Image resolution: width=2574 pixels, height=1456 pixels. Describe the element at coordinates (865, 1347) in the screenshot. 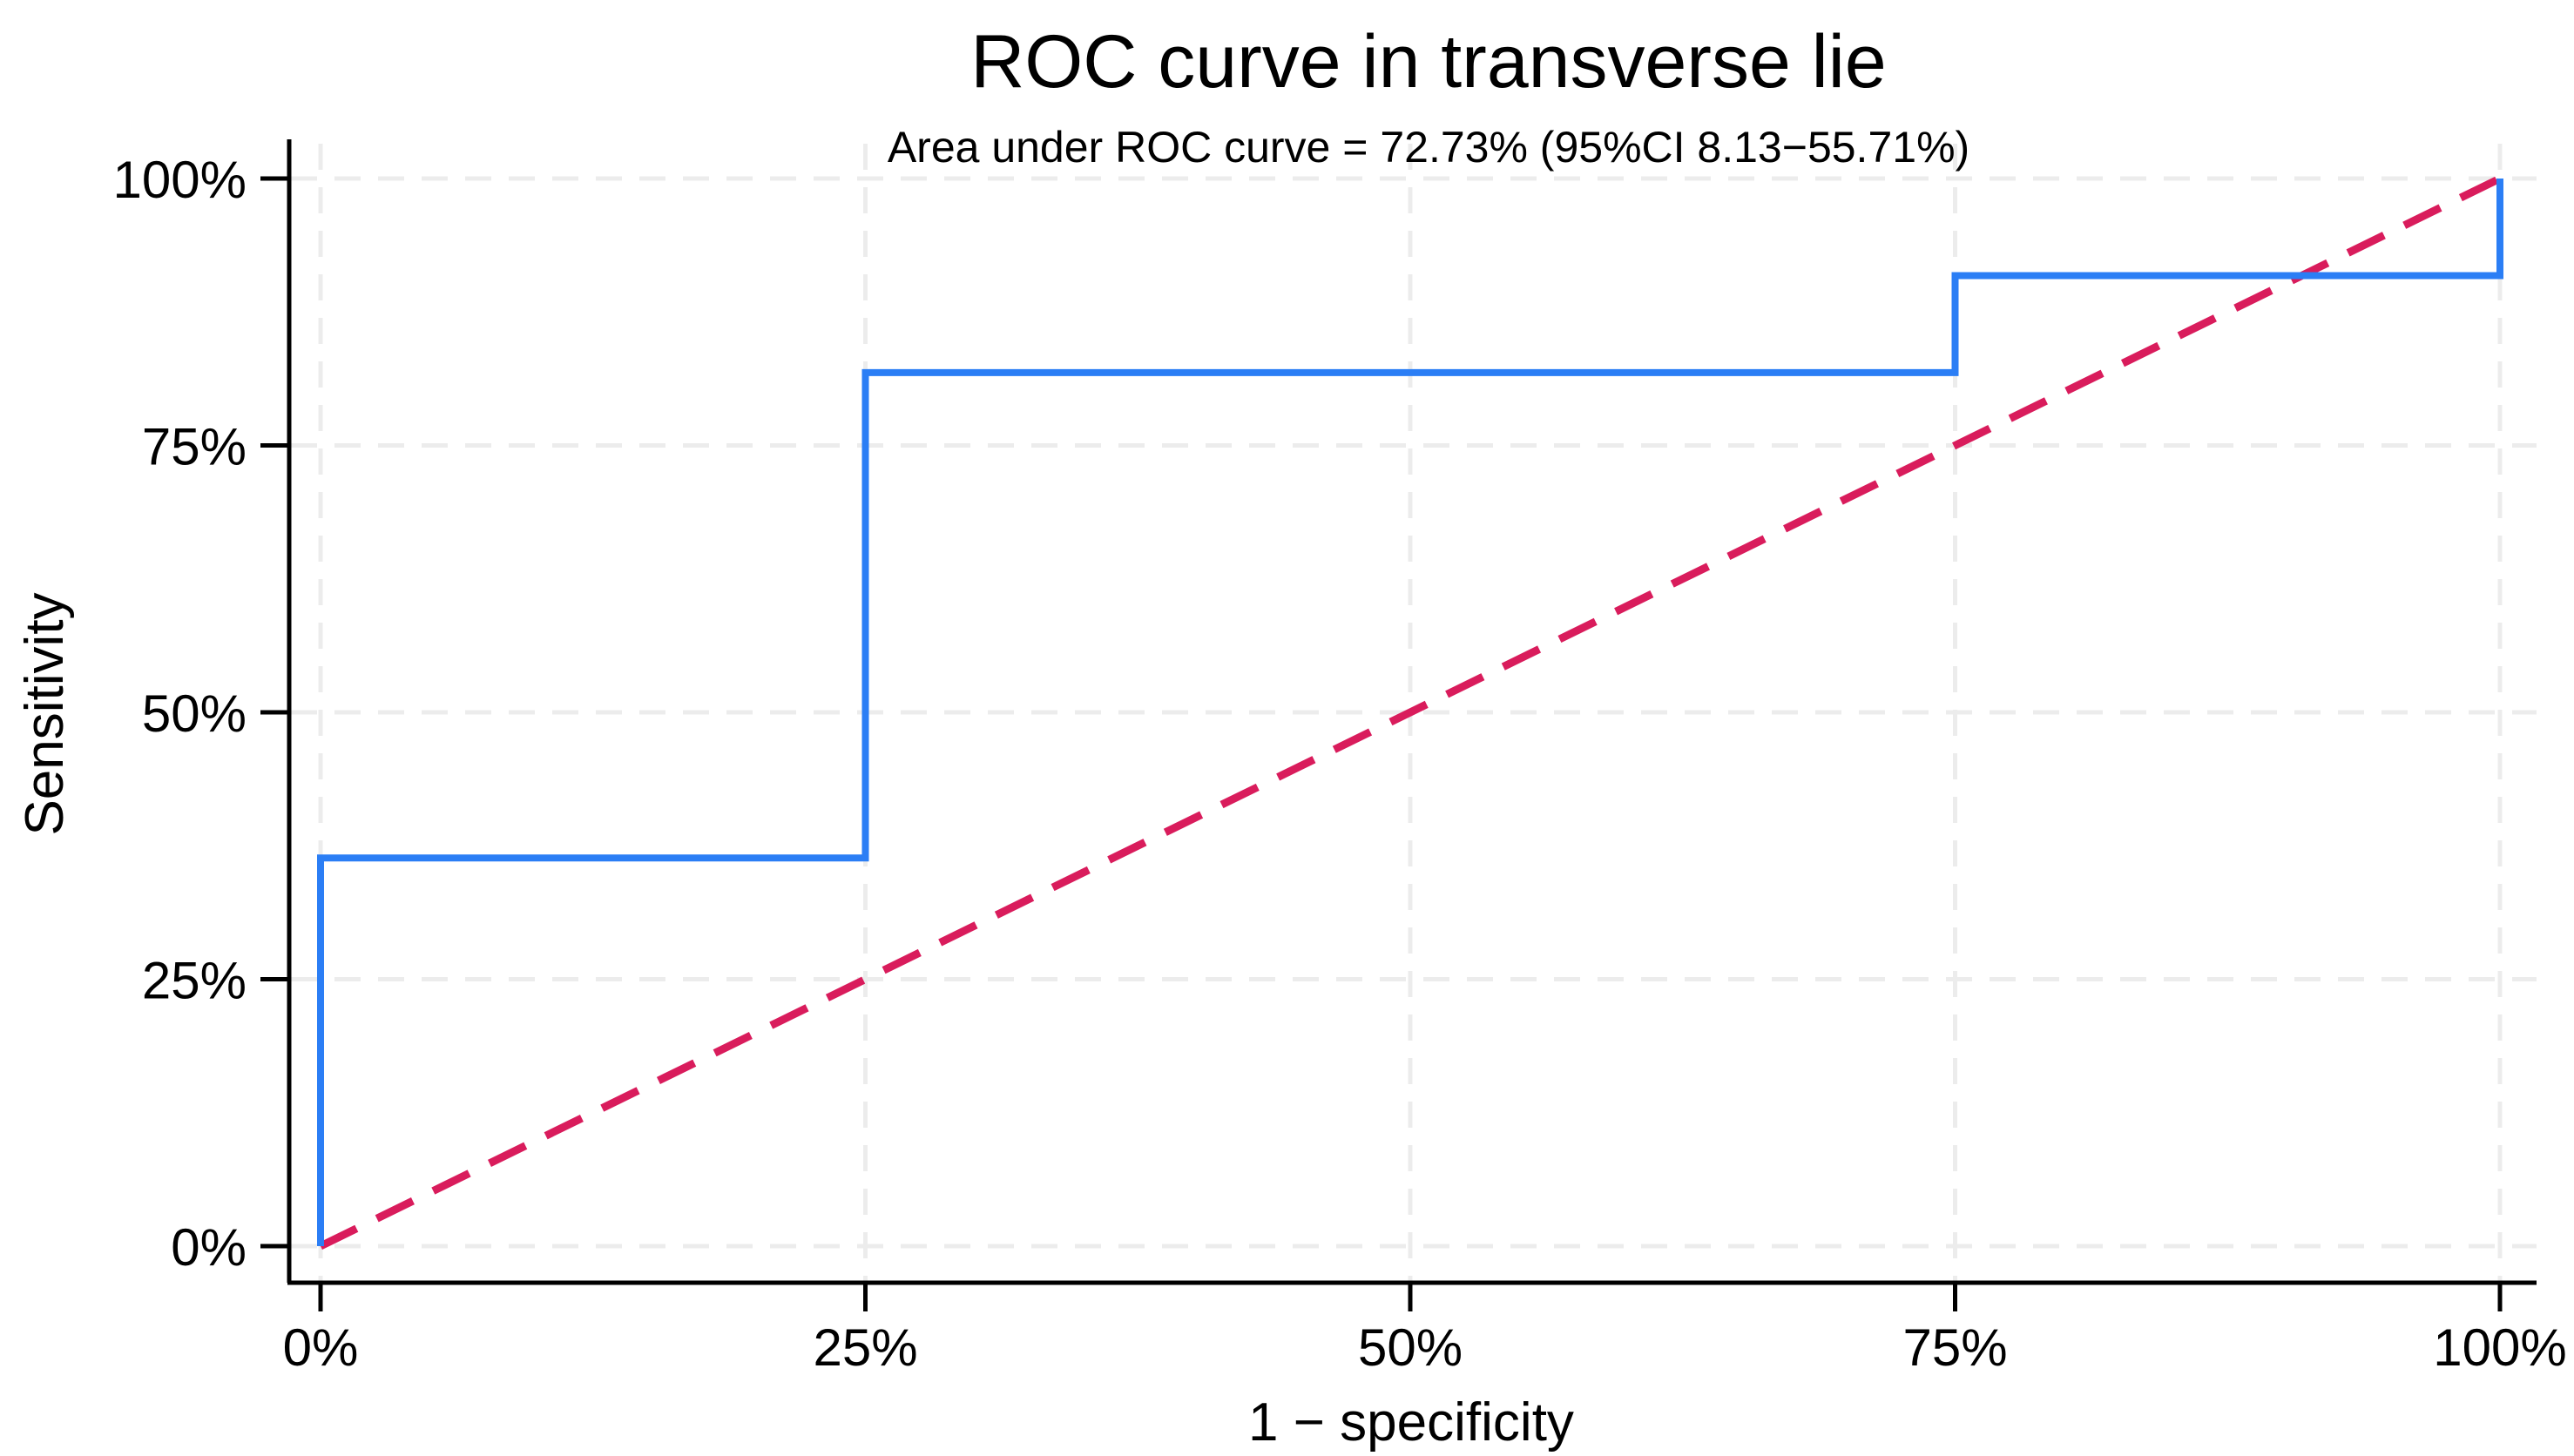

I see `x-tick-label: 25%` at that location.